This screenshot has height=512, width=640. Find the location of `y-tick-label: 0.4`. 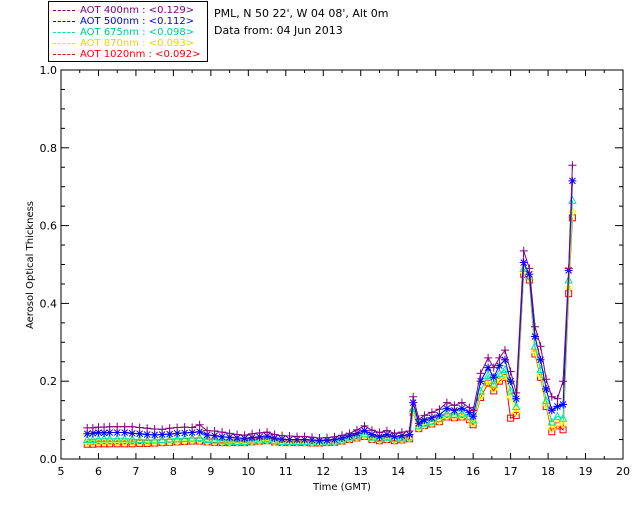

y-tick-label: 0.4 is located at coordinates (49, 303).